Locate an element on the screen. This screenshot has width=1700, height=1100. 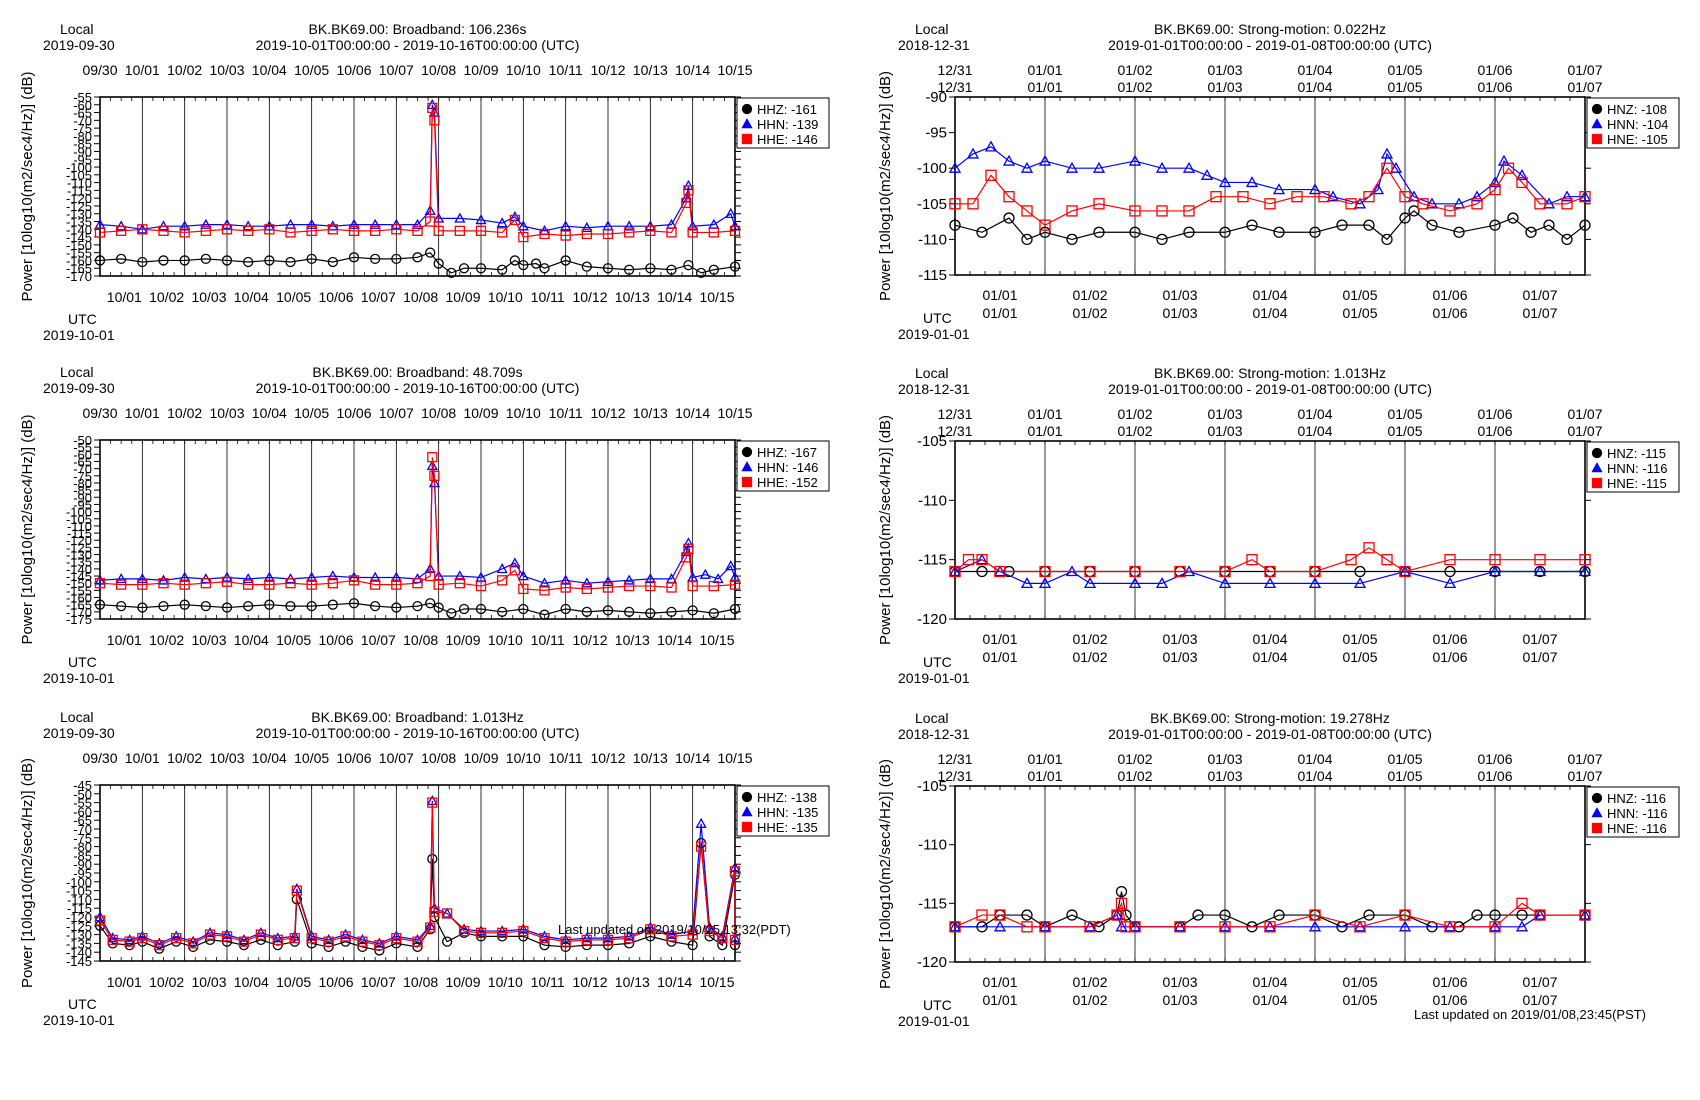
bottom-tick-label: 01/06 is located at coordinates (1449, 295).